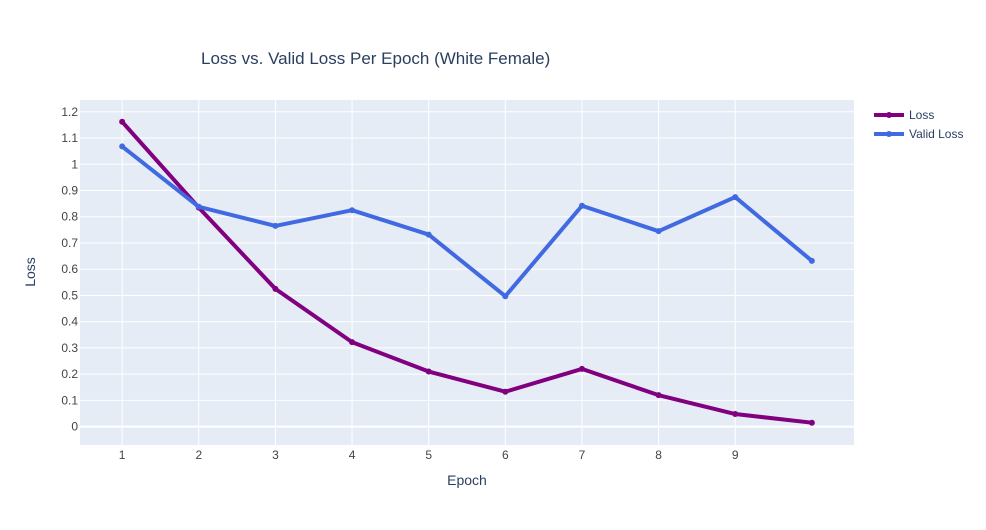 The width and height of the screenshot is (986, 530). Describe the element at coordinates (74, 427) in the screenshot. I see `y-tick-label: 0` at that location.